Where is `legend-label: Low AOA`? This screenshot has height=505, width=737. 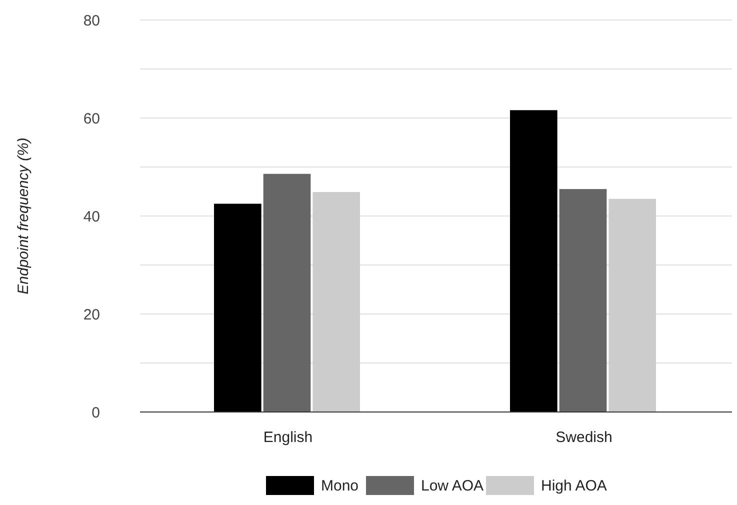
legend-label: Low AOA is located at coordinates (452, 485).